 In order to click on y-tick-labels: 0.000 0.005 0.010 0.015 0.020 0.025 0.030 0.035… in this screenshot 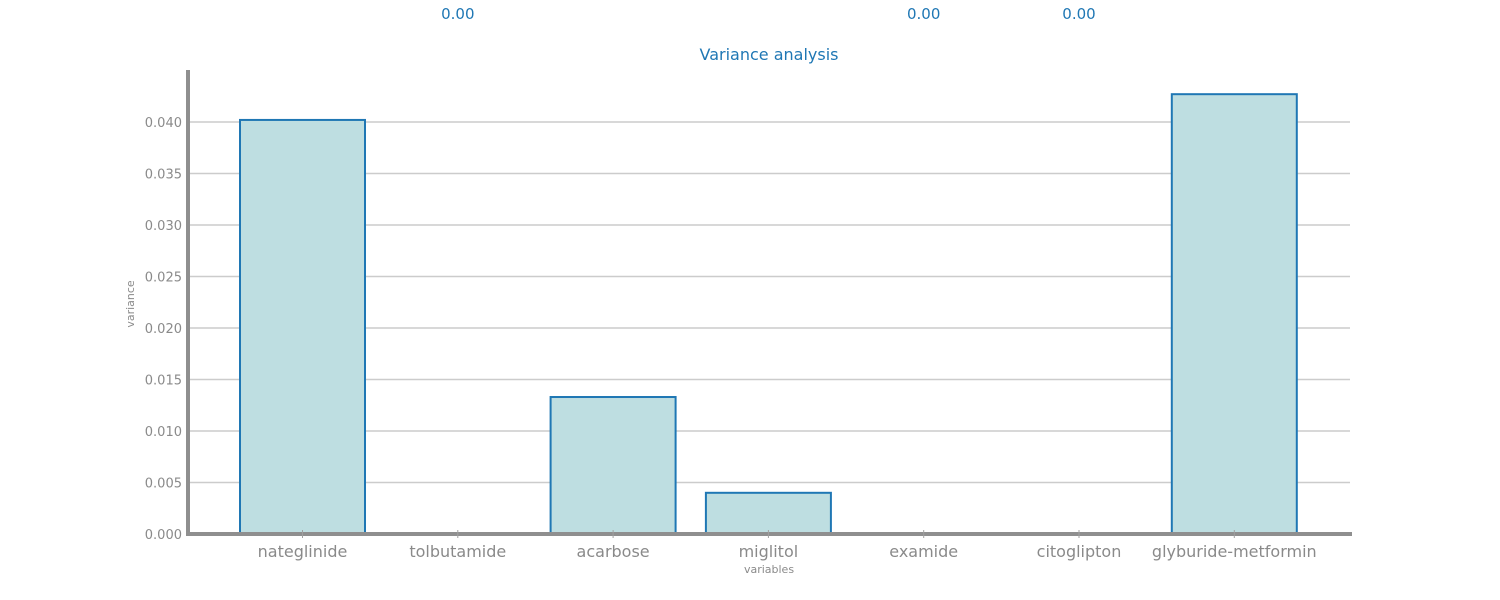, I will do `click(163, 329)`.